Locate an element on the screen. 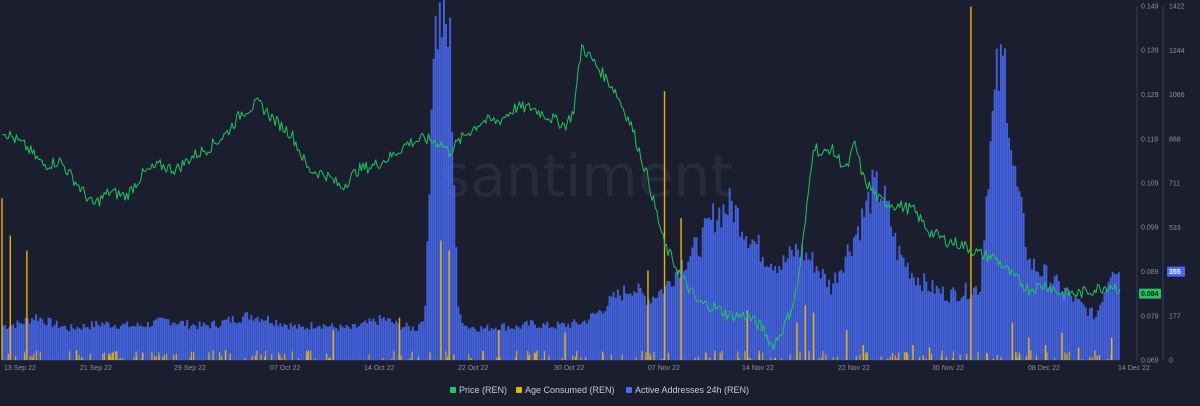 The height and width of the screenshot is (406, 1200). active-addresses-last-badge is located at coordinates (1176, 271).